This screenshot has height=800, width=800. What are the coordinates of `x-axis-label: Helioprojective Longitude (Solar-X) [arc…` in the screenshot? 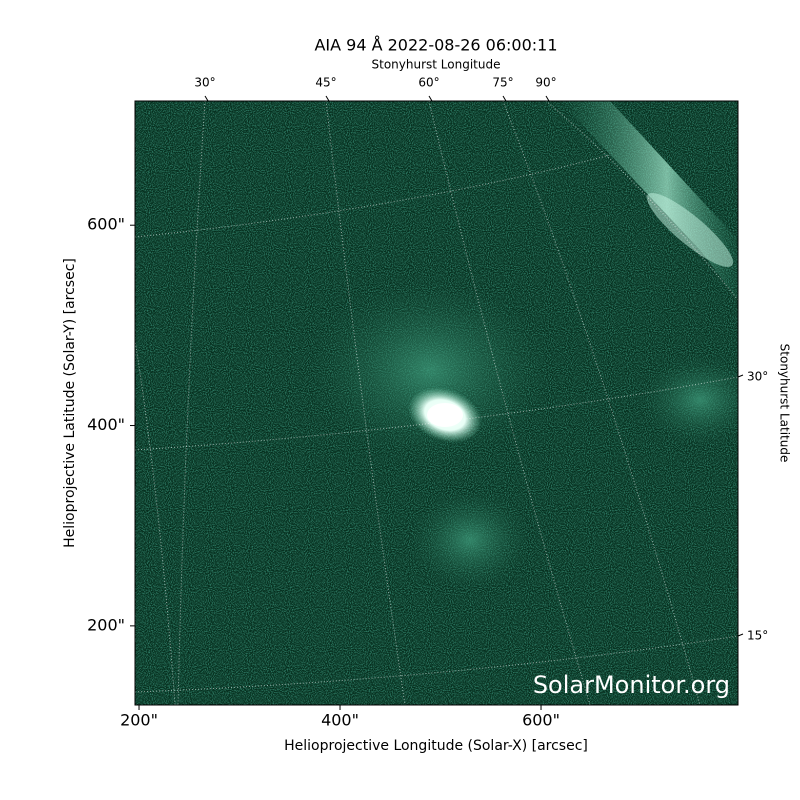 It's located at (436, 746).